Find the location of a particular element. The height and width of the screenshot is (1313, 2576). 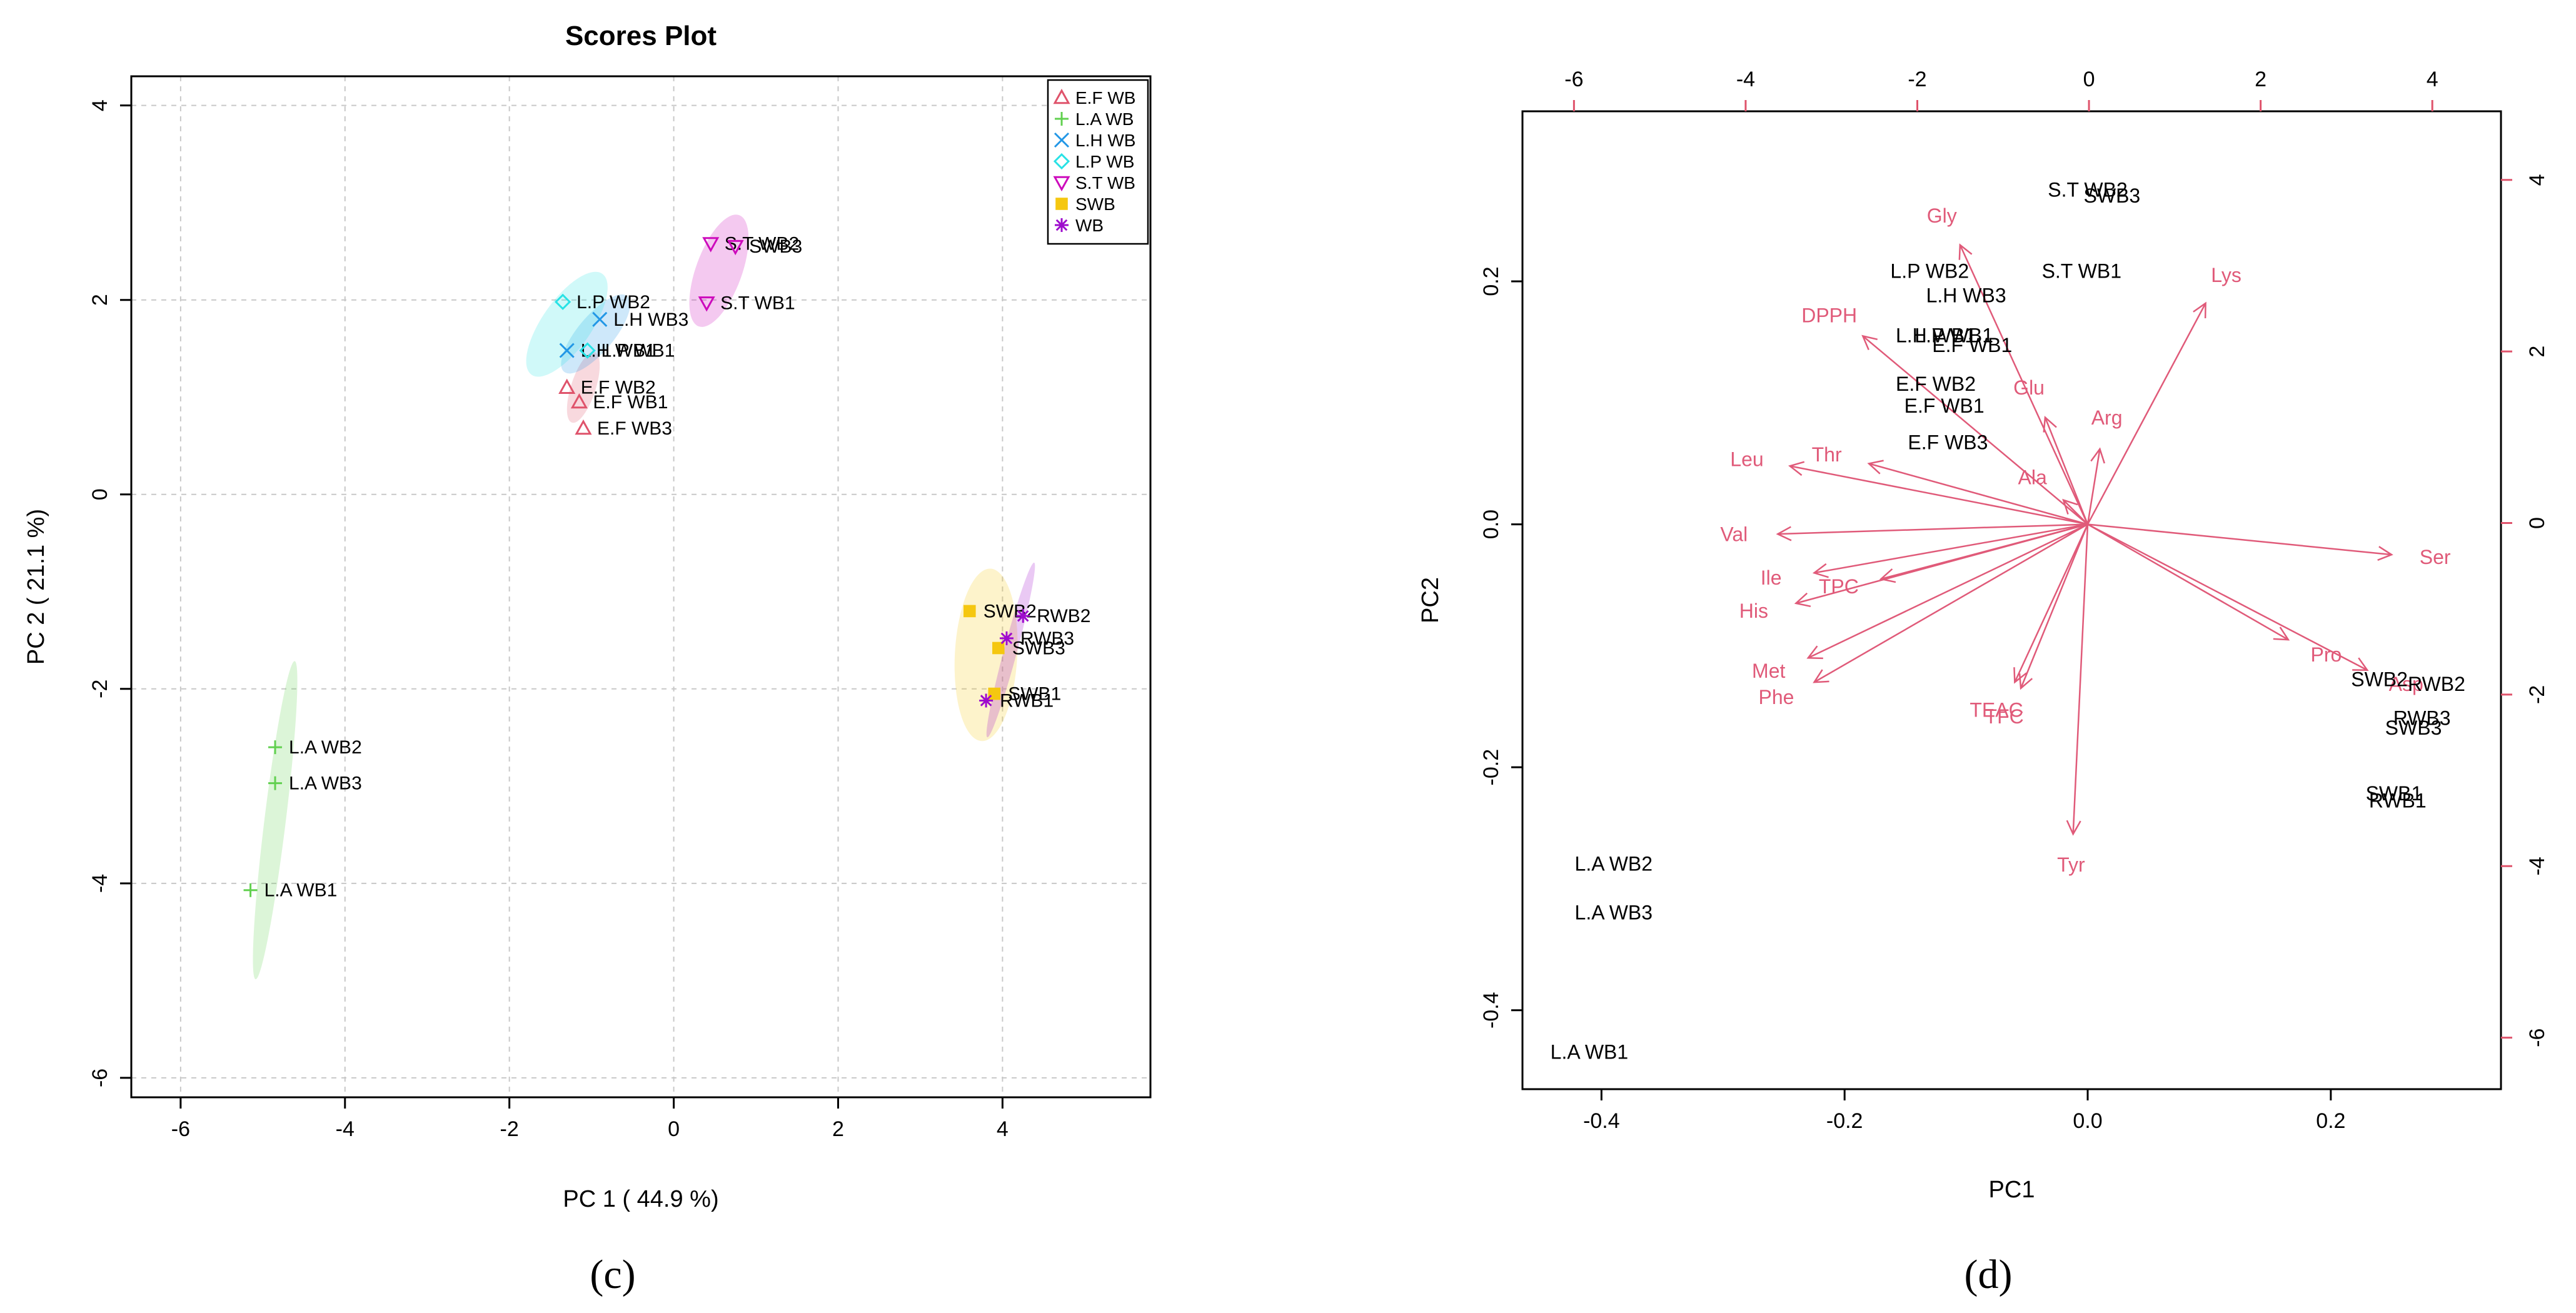

variable-label-met: Met is located at coordinates (1768, 671).